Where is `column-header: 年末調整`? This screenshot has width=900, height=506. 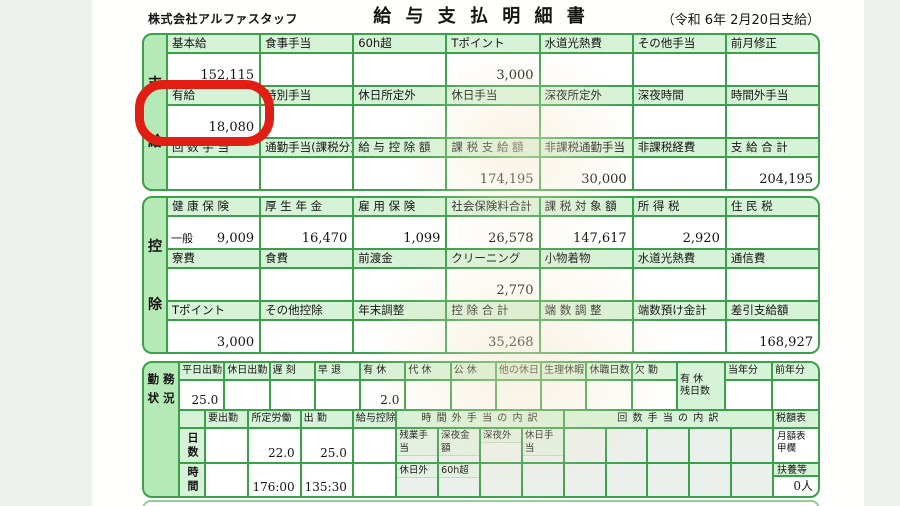
column-header: 年末調整 is located at coordinates (400, 310).